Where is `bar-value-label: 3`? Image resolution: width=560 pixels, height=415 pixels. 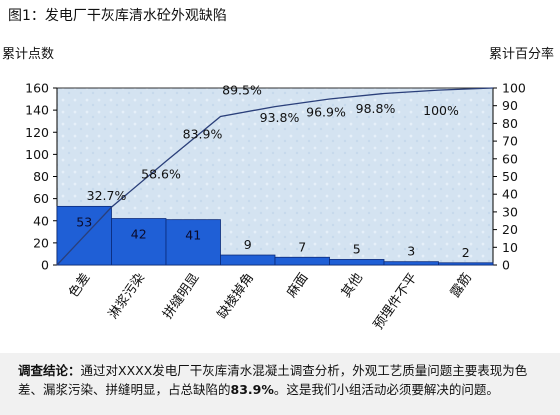
bar-value-label: 3 is located at coordinates (411, 251).